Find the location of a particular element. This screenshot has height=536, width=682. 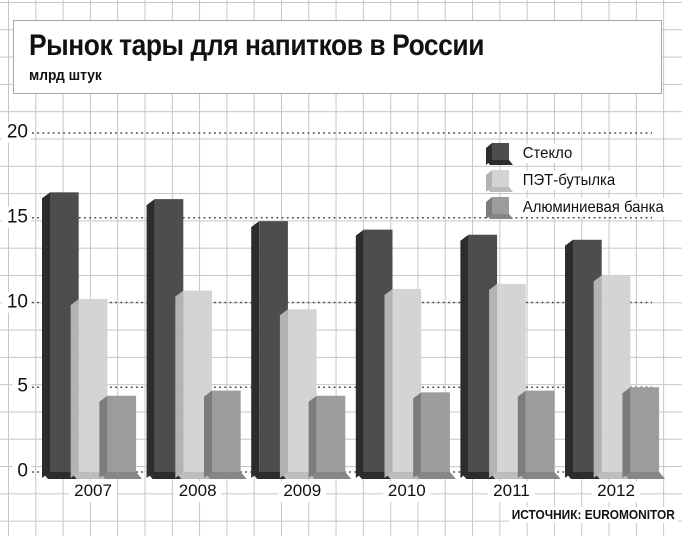

legend-label-Алюминиевая банка: Алюминиевая банка is located at coordinates (593, 207).